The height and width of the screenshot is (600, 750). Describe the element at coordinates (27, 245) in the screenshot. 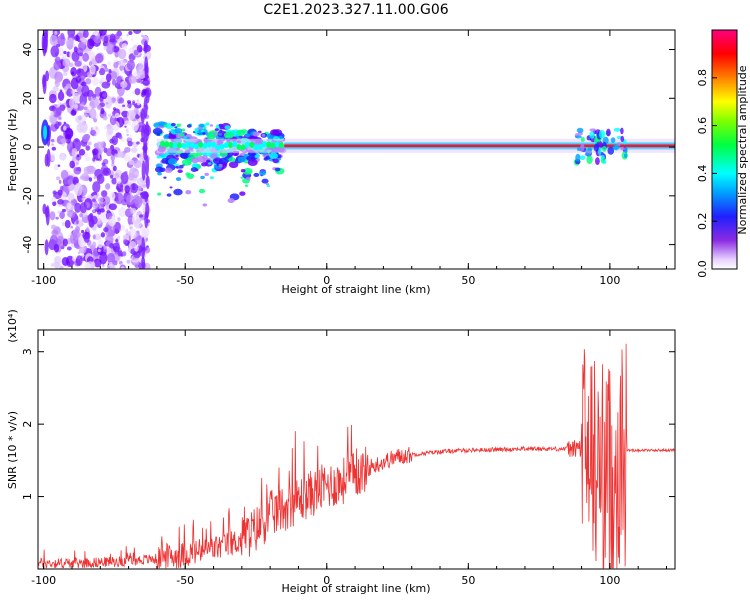

I see `top-y-tick-label: -40` at that location.